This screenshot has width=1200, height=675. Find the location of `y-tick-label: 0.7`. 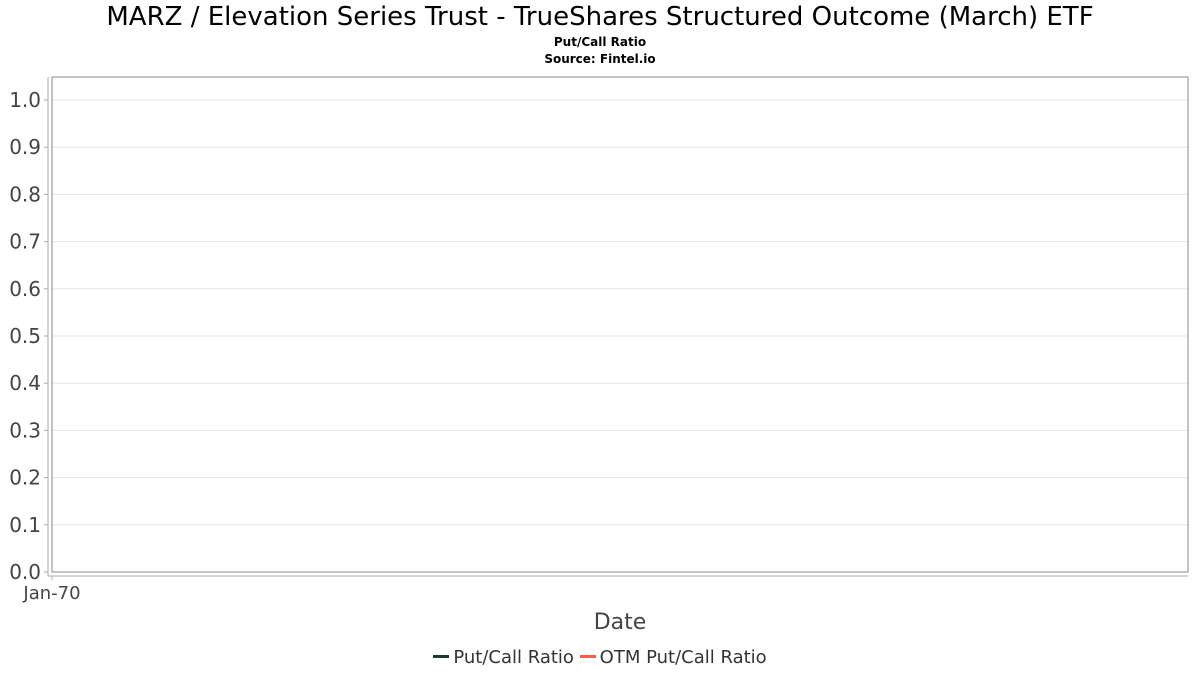

y-tick-label: 0.7 is located at coordinates (25, 242).